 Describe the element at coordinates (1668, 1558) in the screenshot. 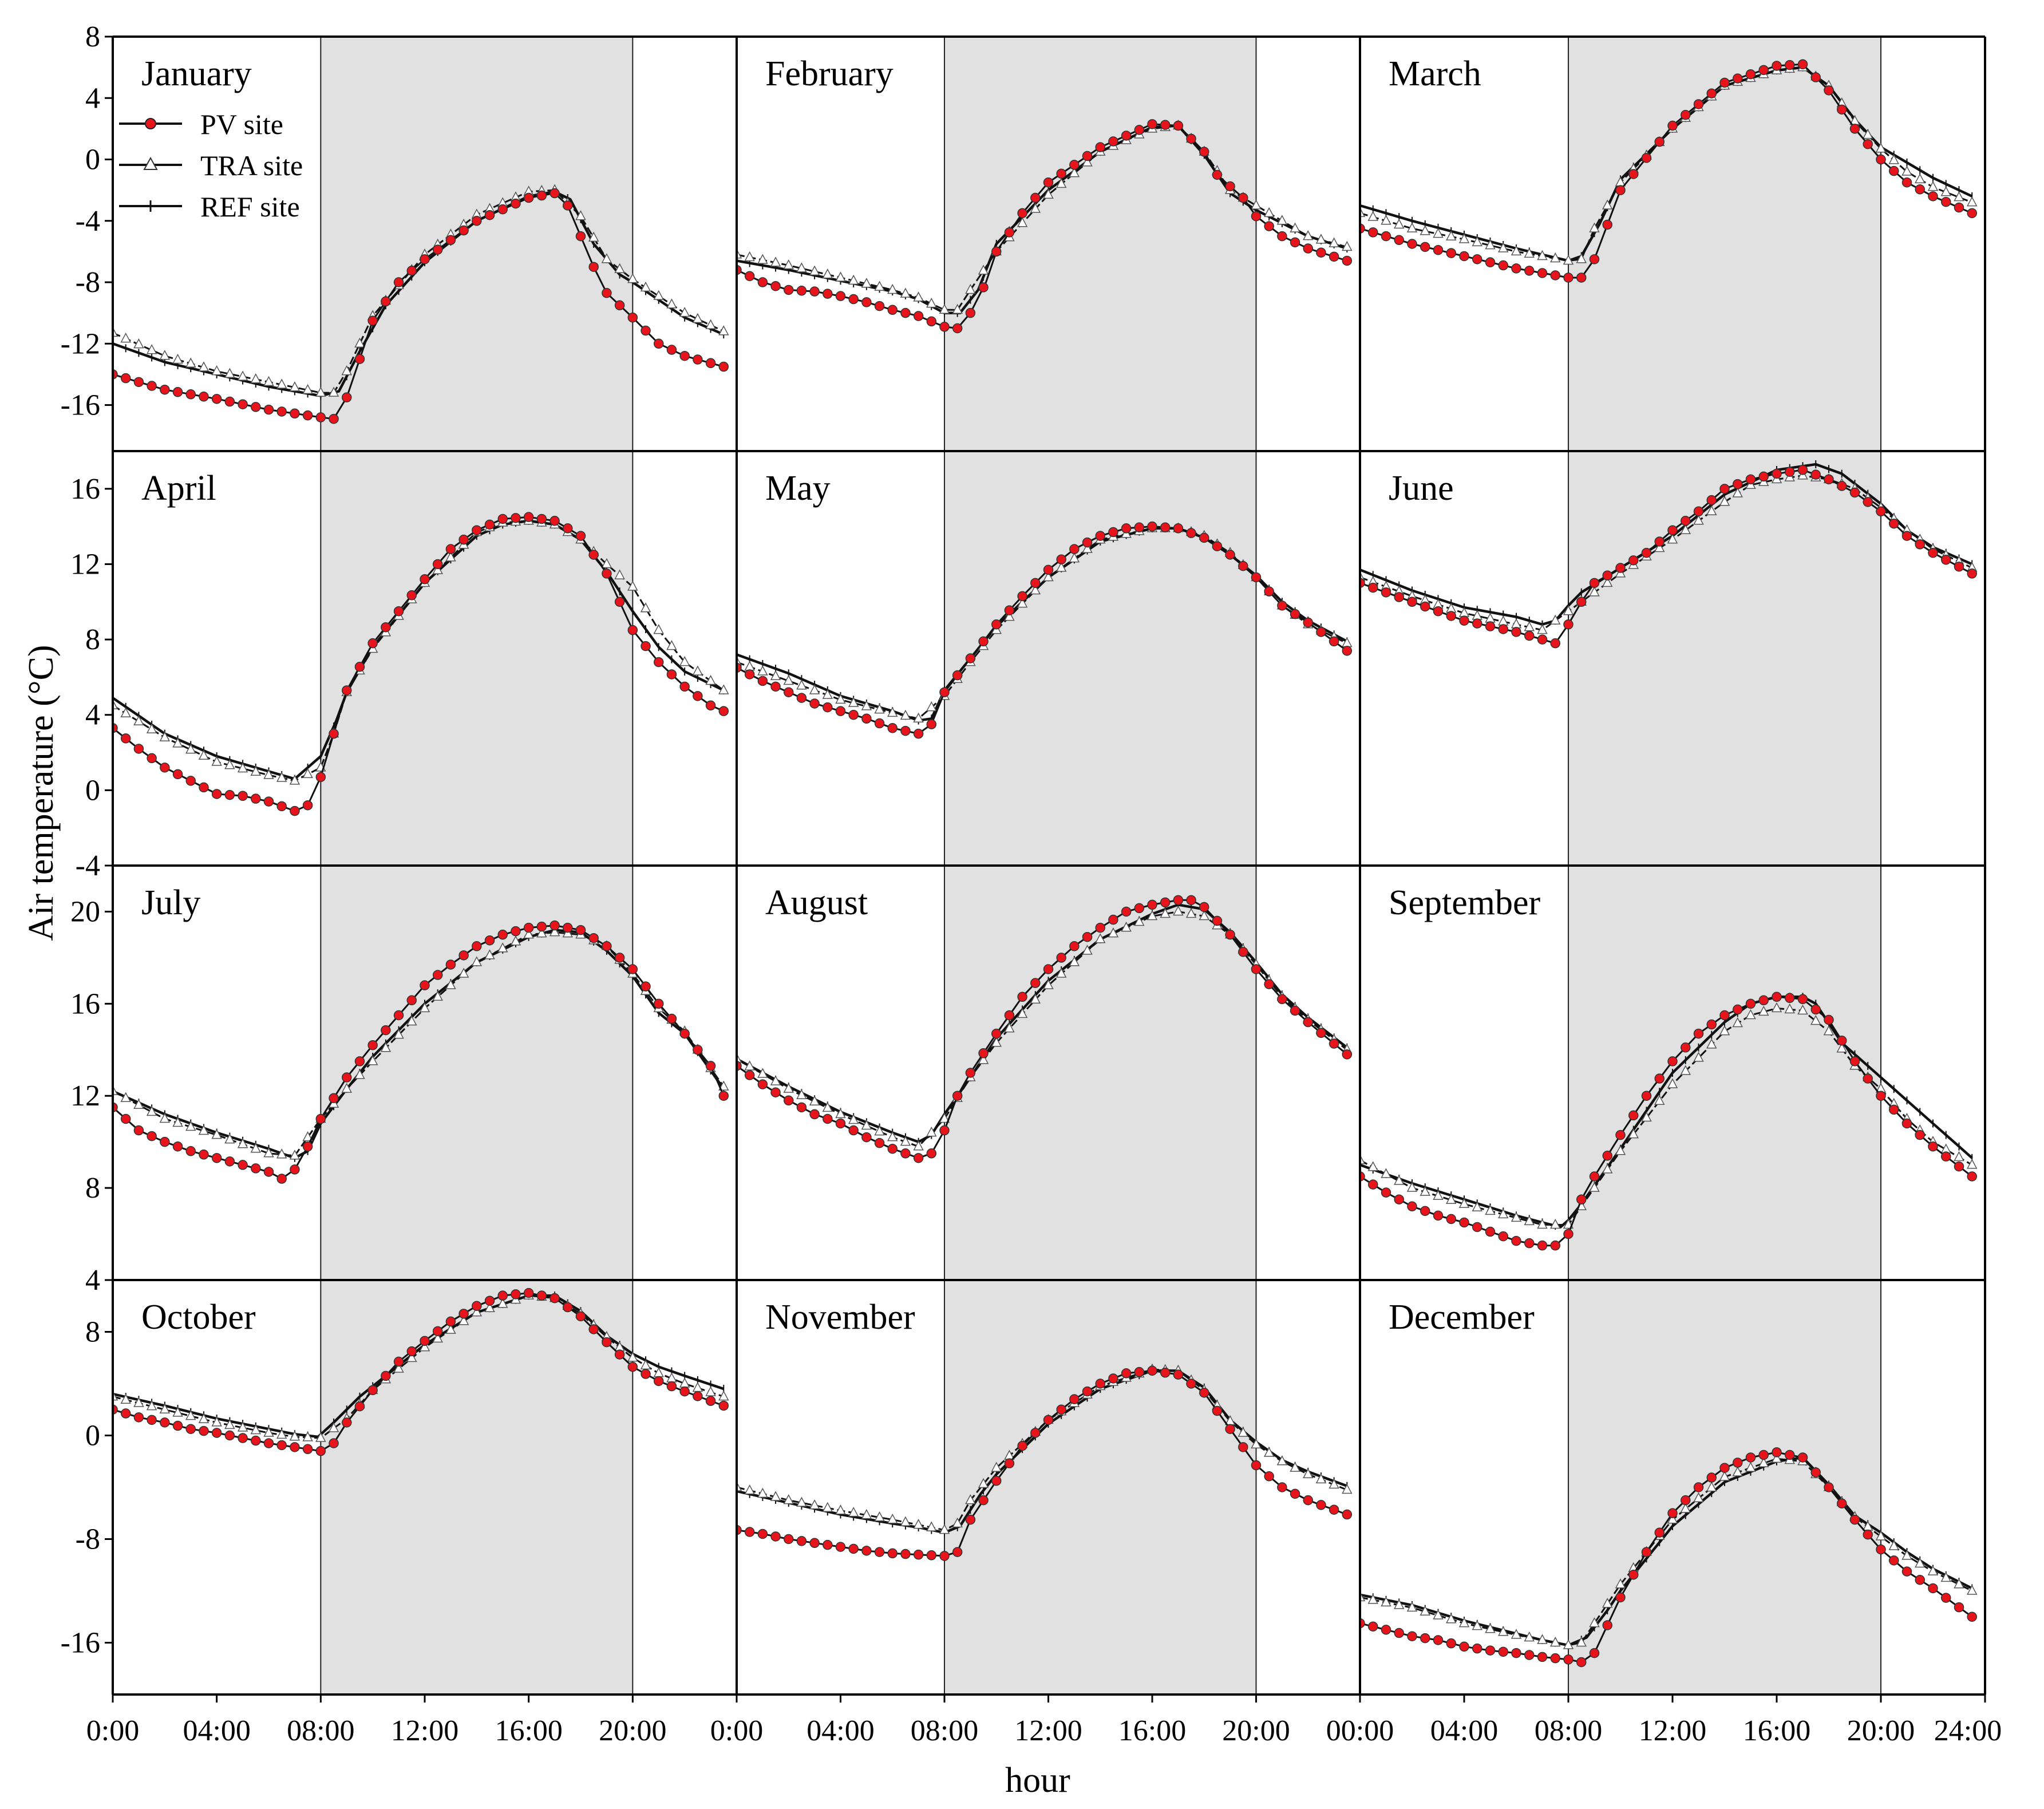

I see `series-pv-december` at that location.